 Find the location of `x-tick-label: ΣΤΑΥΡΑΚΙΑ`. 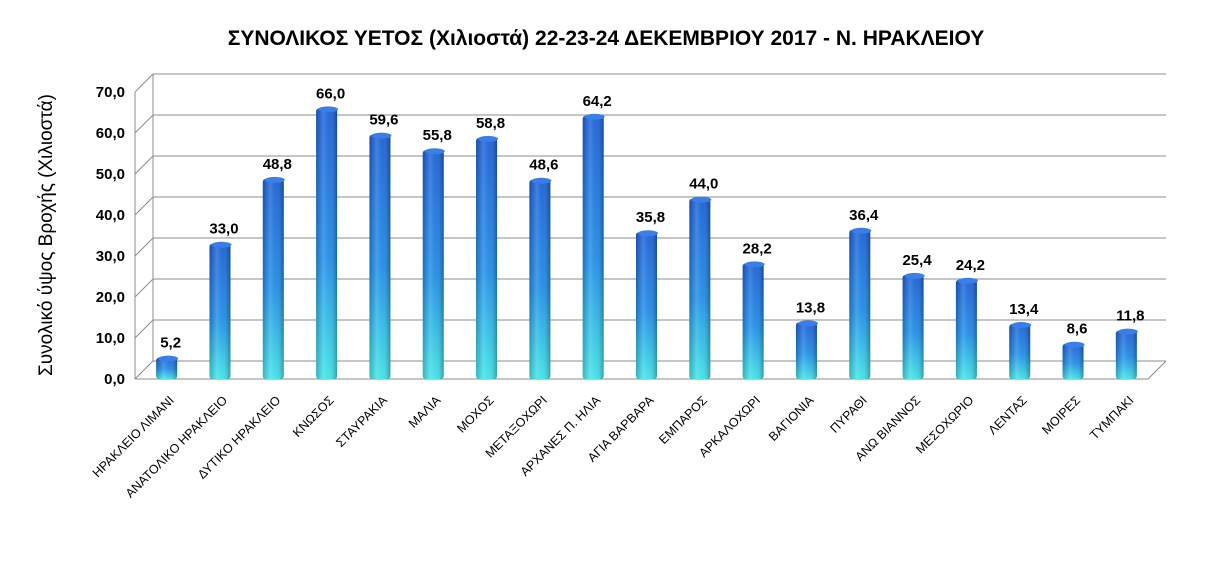

x-tick-label: ΣΤΑΥΡΑΚΙΑ is located at coordinates (361, 421).